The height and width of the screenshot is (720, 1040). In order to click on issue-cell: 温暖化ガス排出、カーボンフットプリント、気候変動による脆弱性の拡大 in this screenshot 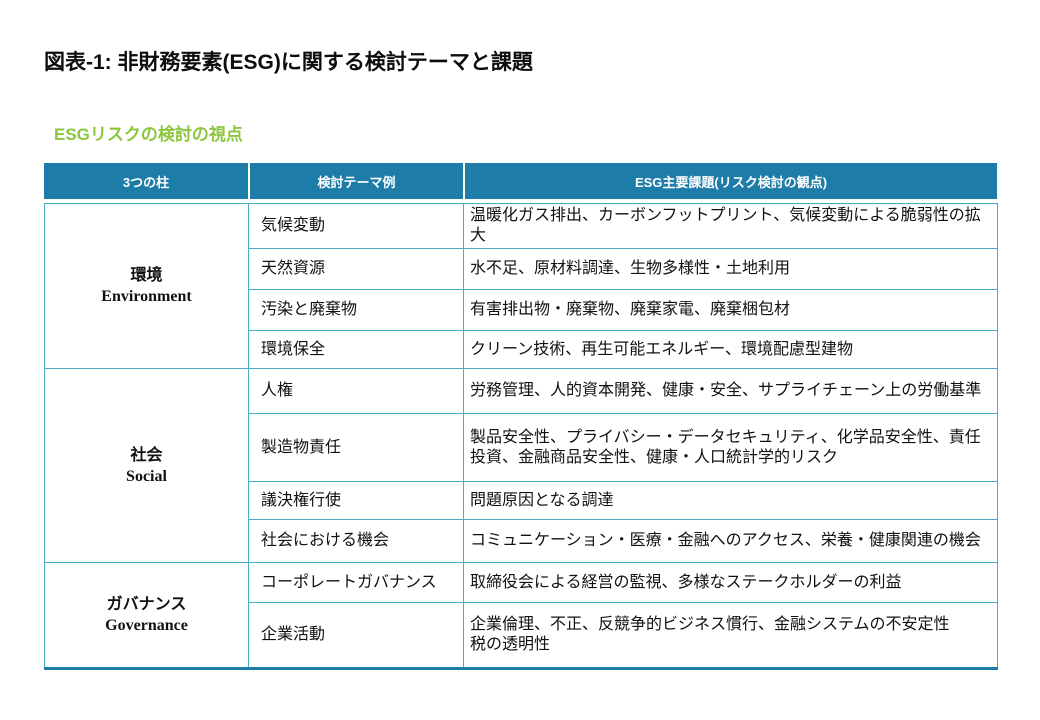, I will do `click(730, 226)`.